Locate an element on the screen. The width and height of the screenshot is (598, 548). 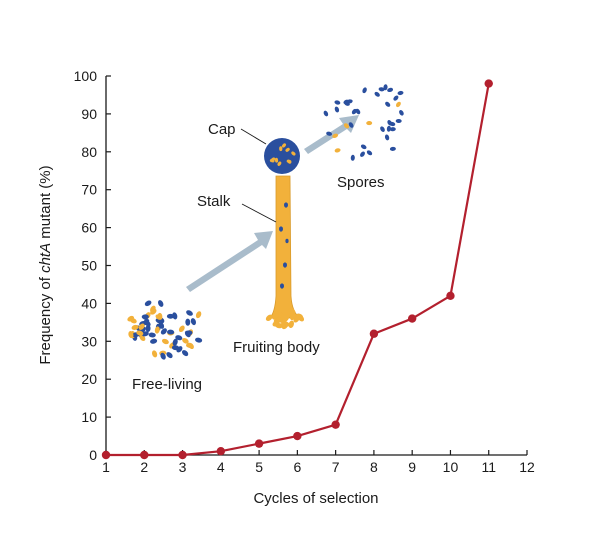
y-axis-title-suffix: mutant (%) is located at coordinates (45, 204).